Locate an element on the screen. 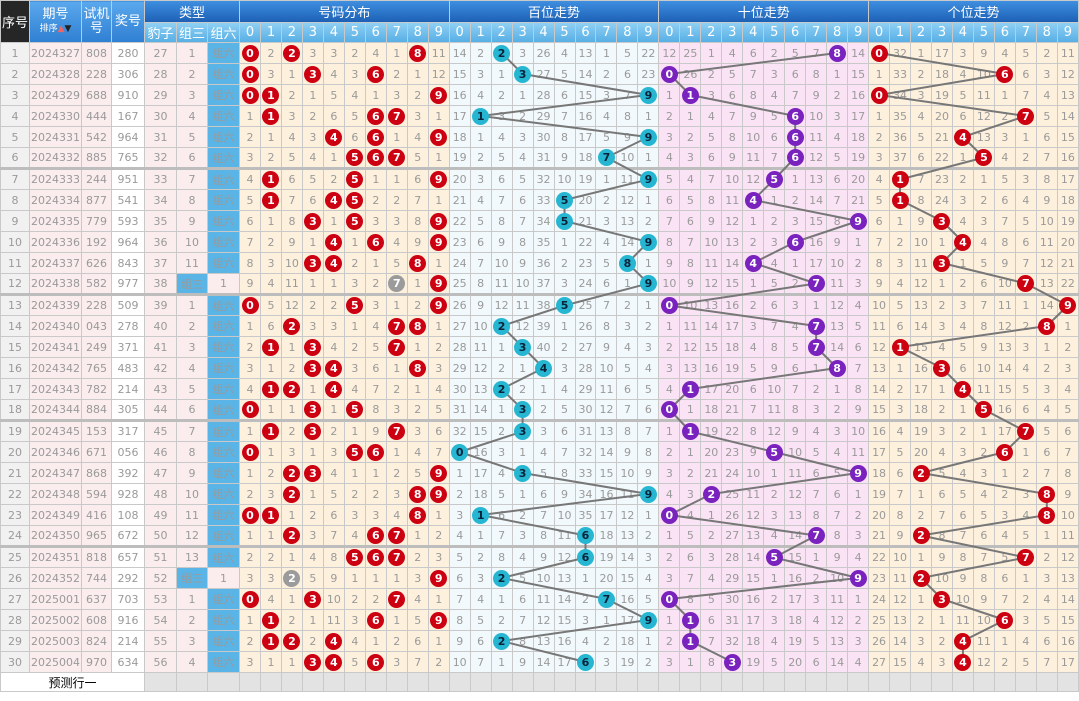 The height and width of the screenshot is (701, 1079). row-ge-cell: 3 is located at coordinates (1046, 74).